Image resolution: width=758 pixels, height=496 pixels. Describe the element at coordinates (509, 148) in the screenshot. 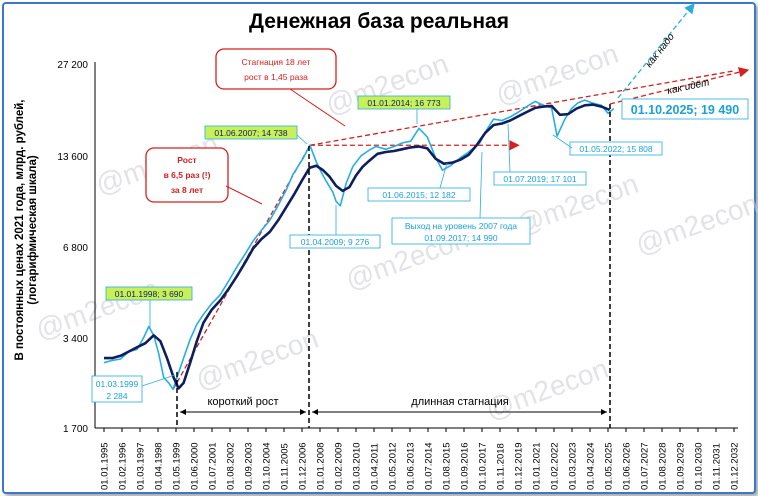

I see `label-2019-pointer` at that location.